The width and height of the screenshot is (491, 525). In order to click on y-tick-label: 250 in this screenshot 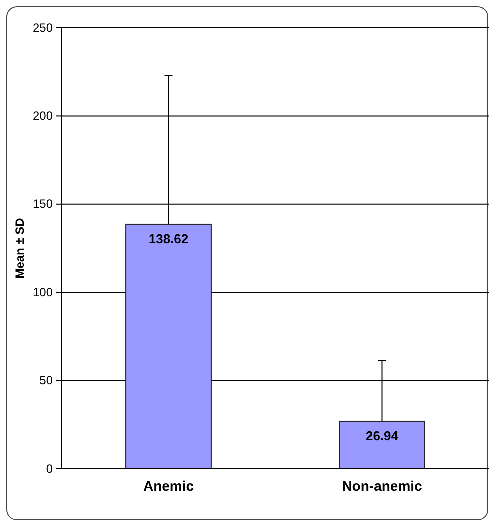, I will do `click(43, 27)`.